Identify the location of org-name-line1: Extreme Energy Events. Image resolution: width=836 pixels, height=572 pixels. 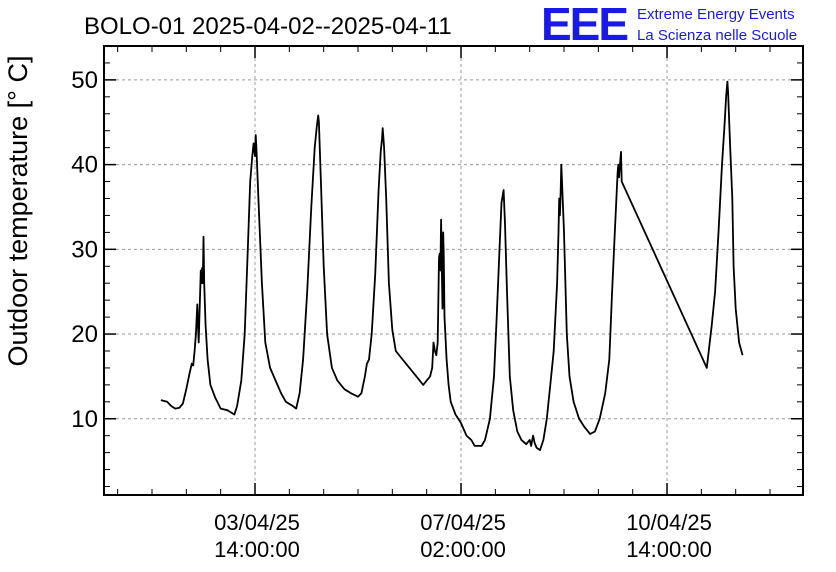
(716, 14).